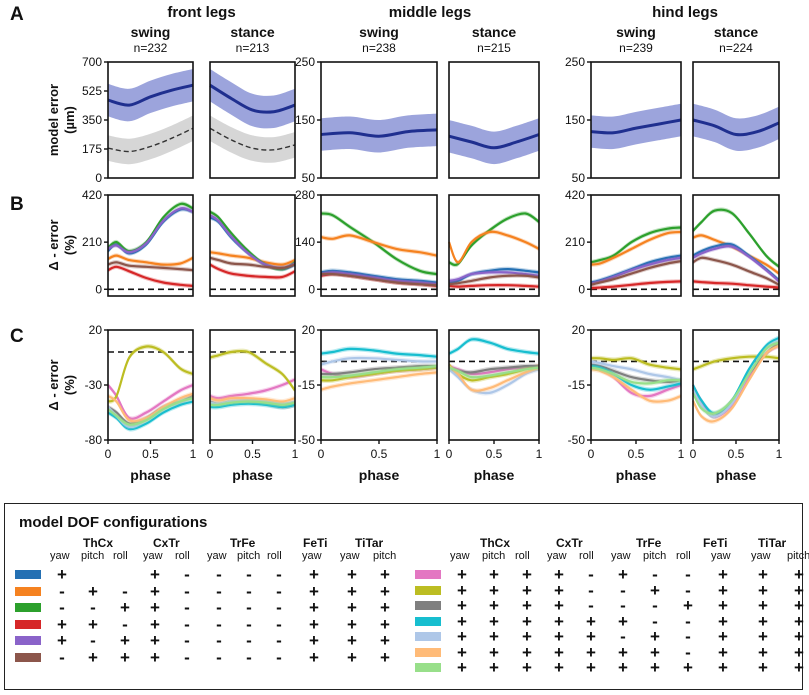 The width and height of the screenshot is (809, 695). I want to click on color-swatch-blue, so click(28, 574).